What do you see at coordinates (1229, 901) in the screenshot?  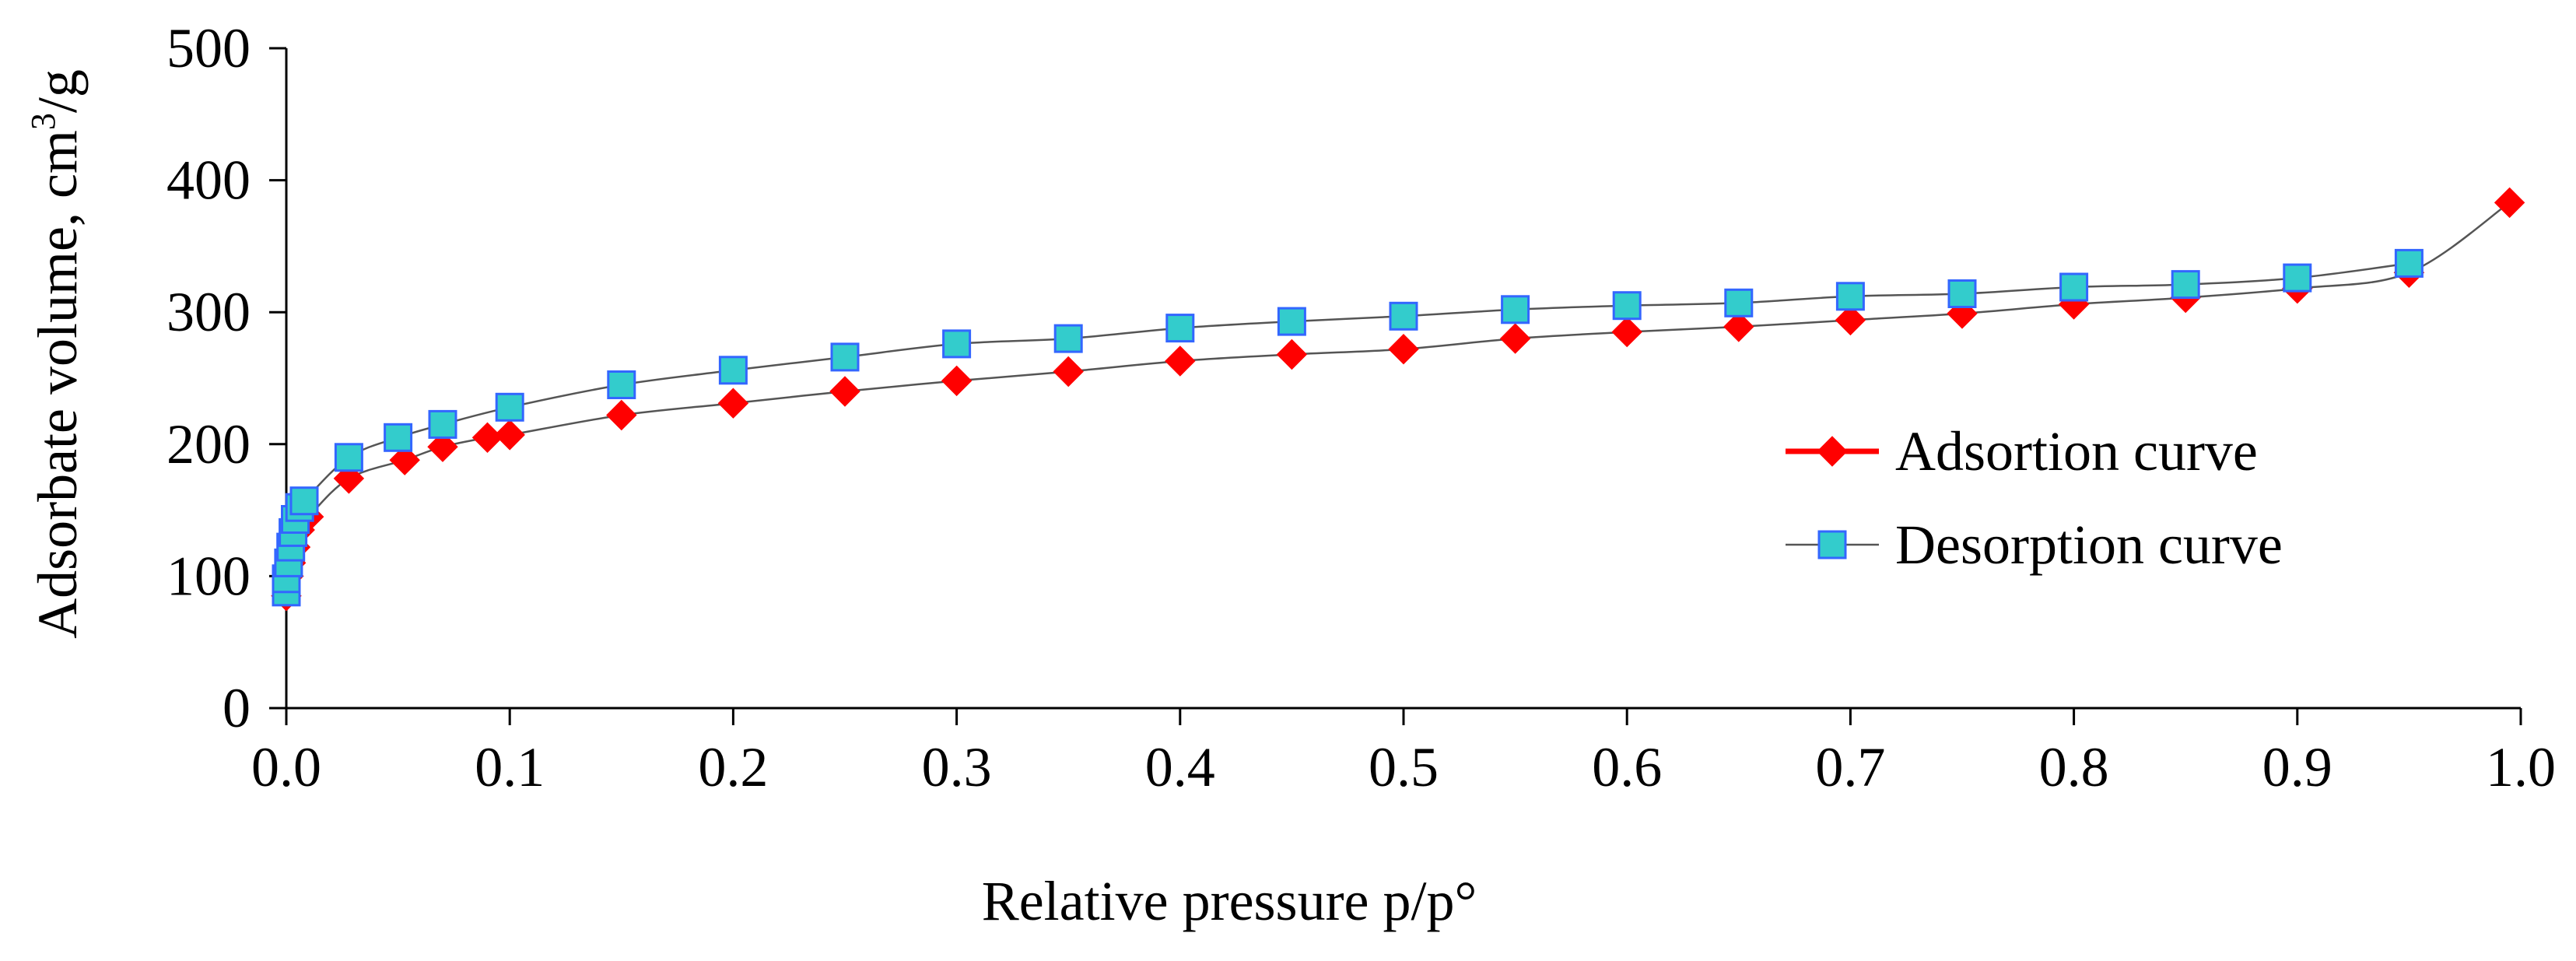 I see `x-axis-title: Relative pressure p/p°` at bounding box center [1229, 901].